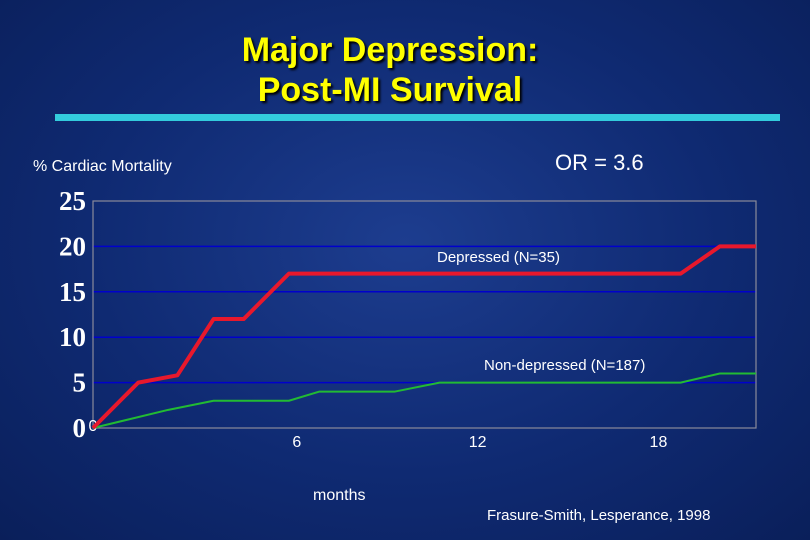  What do you see at coordinates (390, 50) in the screenshot?
I see `title-line-1: Major Depression:` at bounding box center [390, 50].